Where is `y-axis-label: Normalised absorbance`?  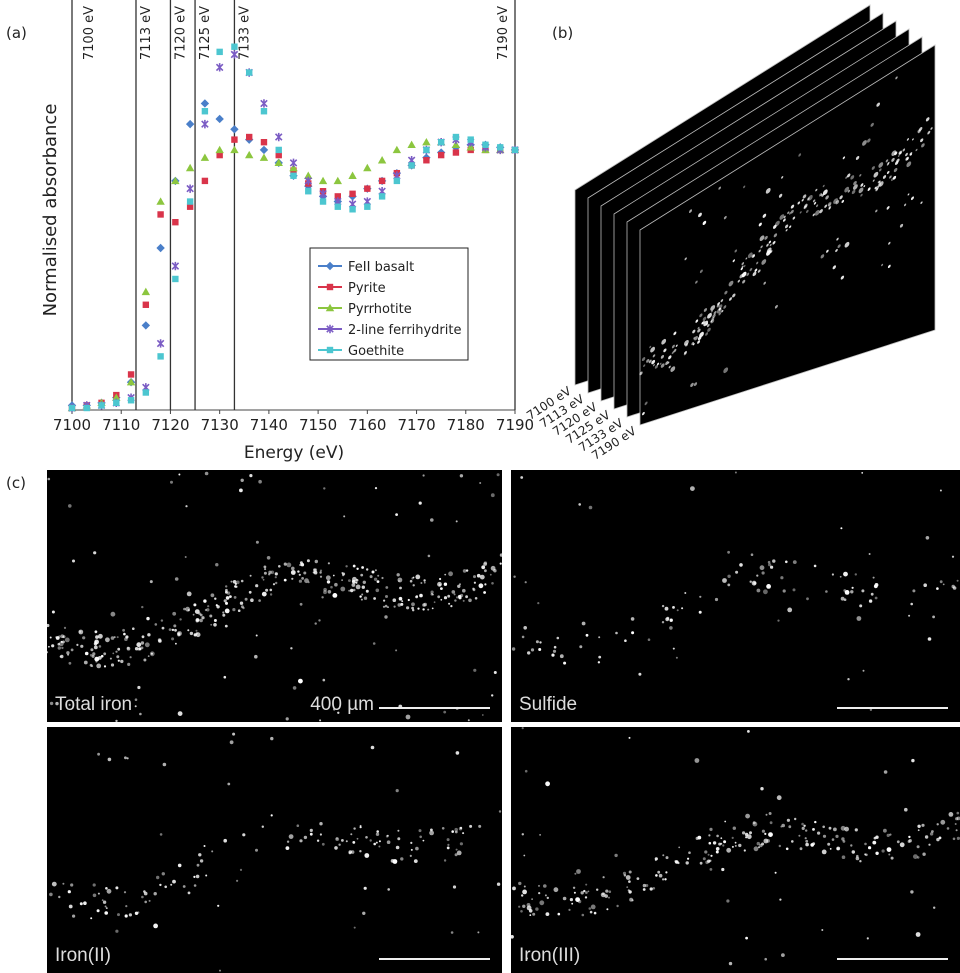
y-axis-label: Normalised absorbance is located at coordinates (50, 210).